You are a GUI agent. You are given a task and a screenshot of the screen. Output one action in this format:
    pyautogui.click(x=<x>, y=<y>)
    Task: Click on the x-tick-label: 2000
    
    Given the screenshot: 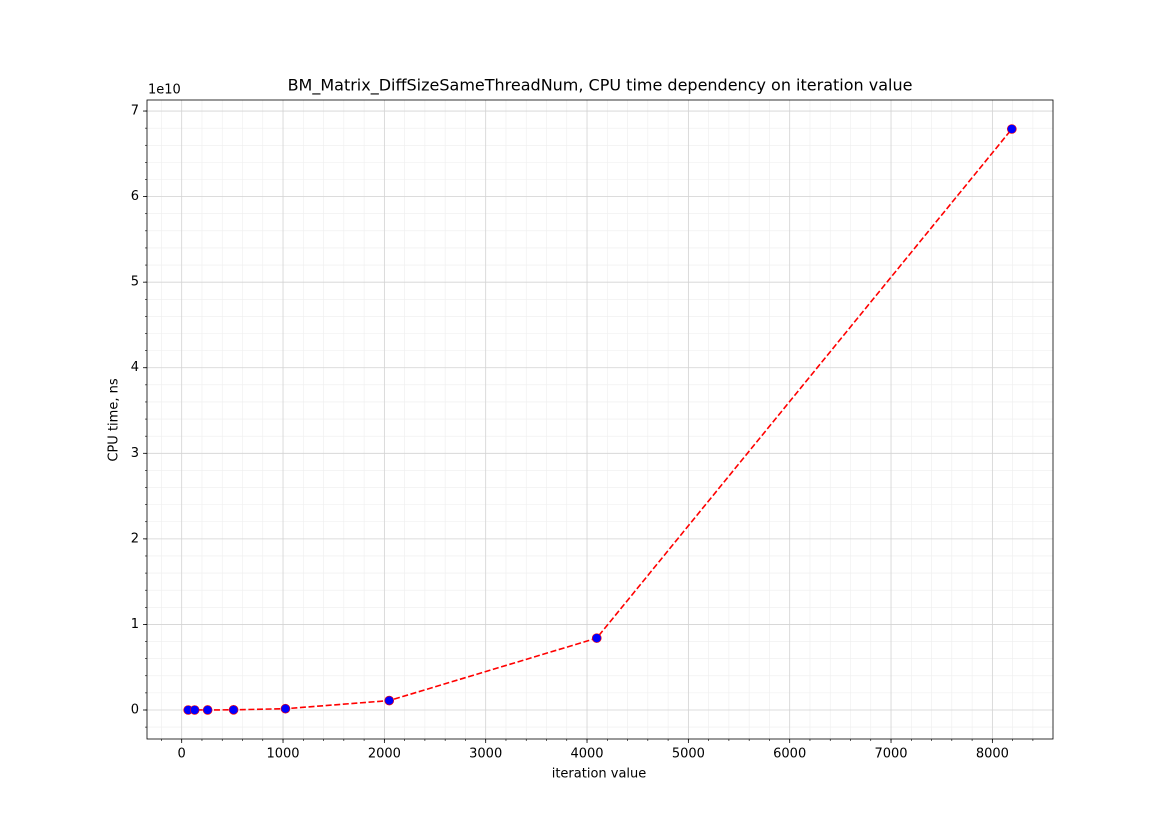 What is the action you would take?
    pyautogui.click(x=384, y=754)
    